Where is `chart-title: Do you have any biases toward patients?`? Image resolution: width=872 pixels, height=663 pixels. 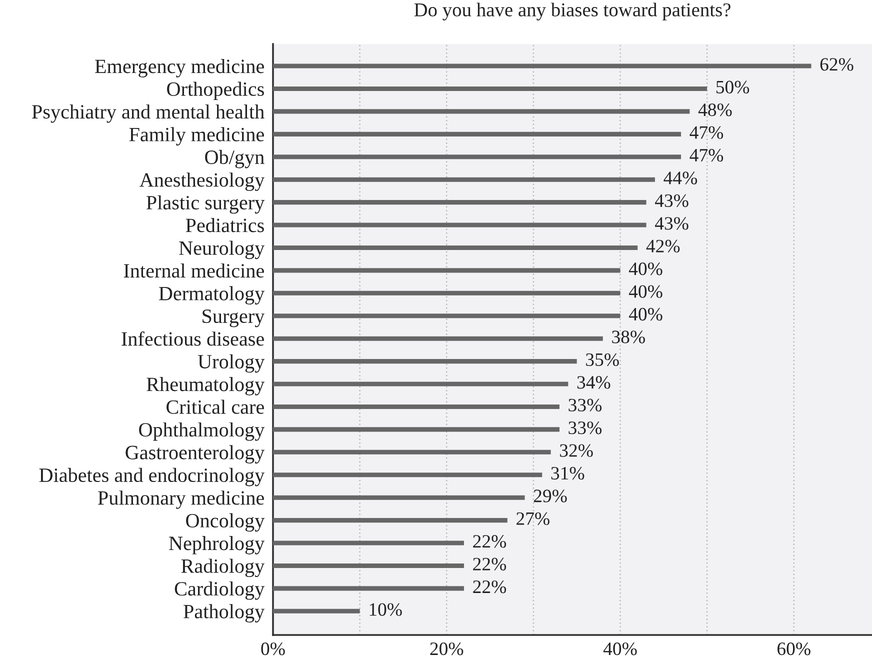 chart-title: Do you have any biases toward patients? is located at coordinates (572, 11).